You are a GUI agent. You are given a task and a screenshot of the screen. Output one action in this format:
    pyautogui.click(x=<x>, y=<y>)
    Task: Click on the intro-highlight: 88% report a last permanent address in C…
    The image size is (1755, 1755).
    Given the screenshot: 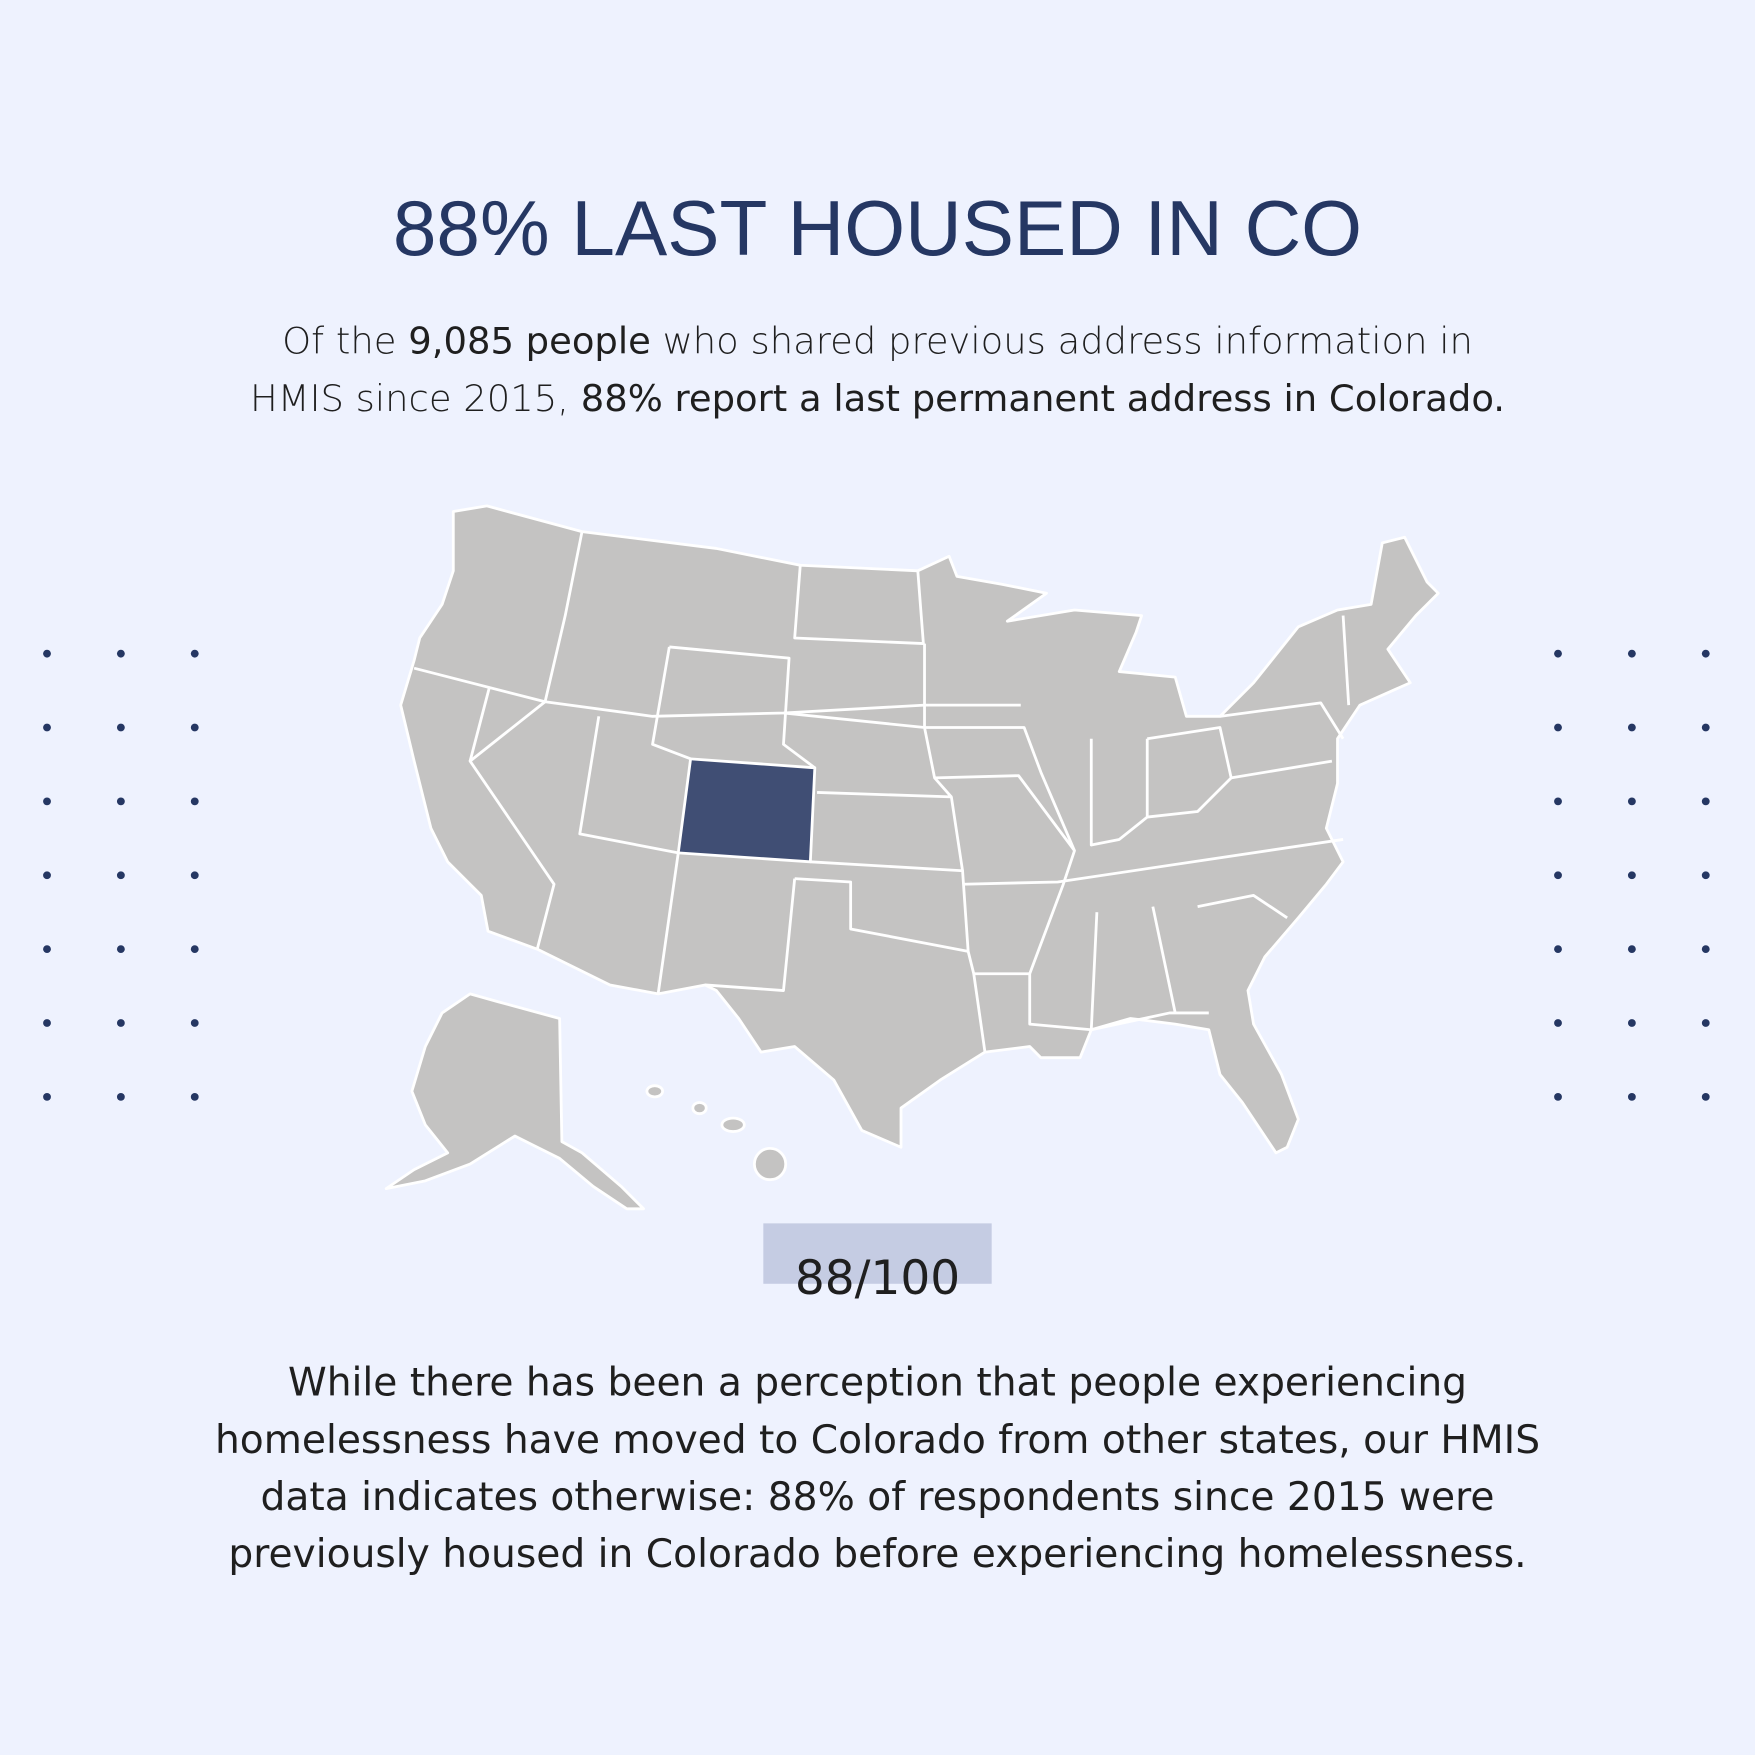 What is the action you would take?
    pyautogui.click(x=1043, y=398)
    